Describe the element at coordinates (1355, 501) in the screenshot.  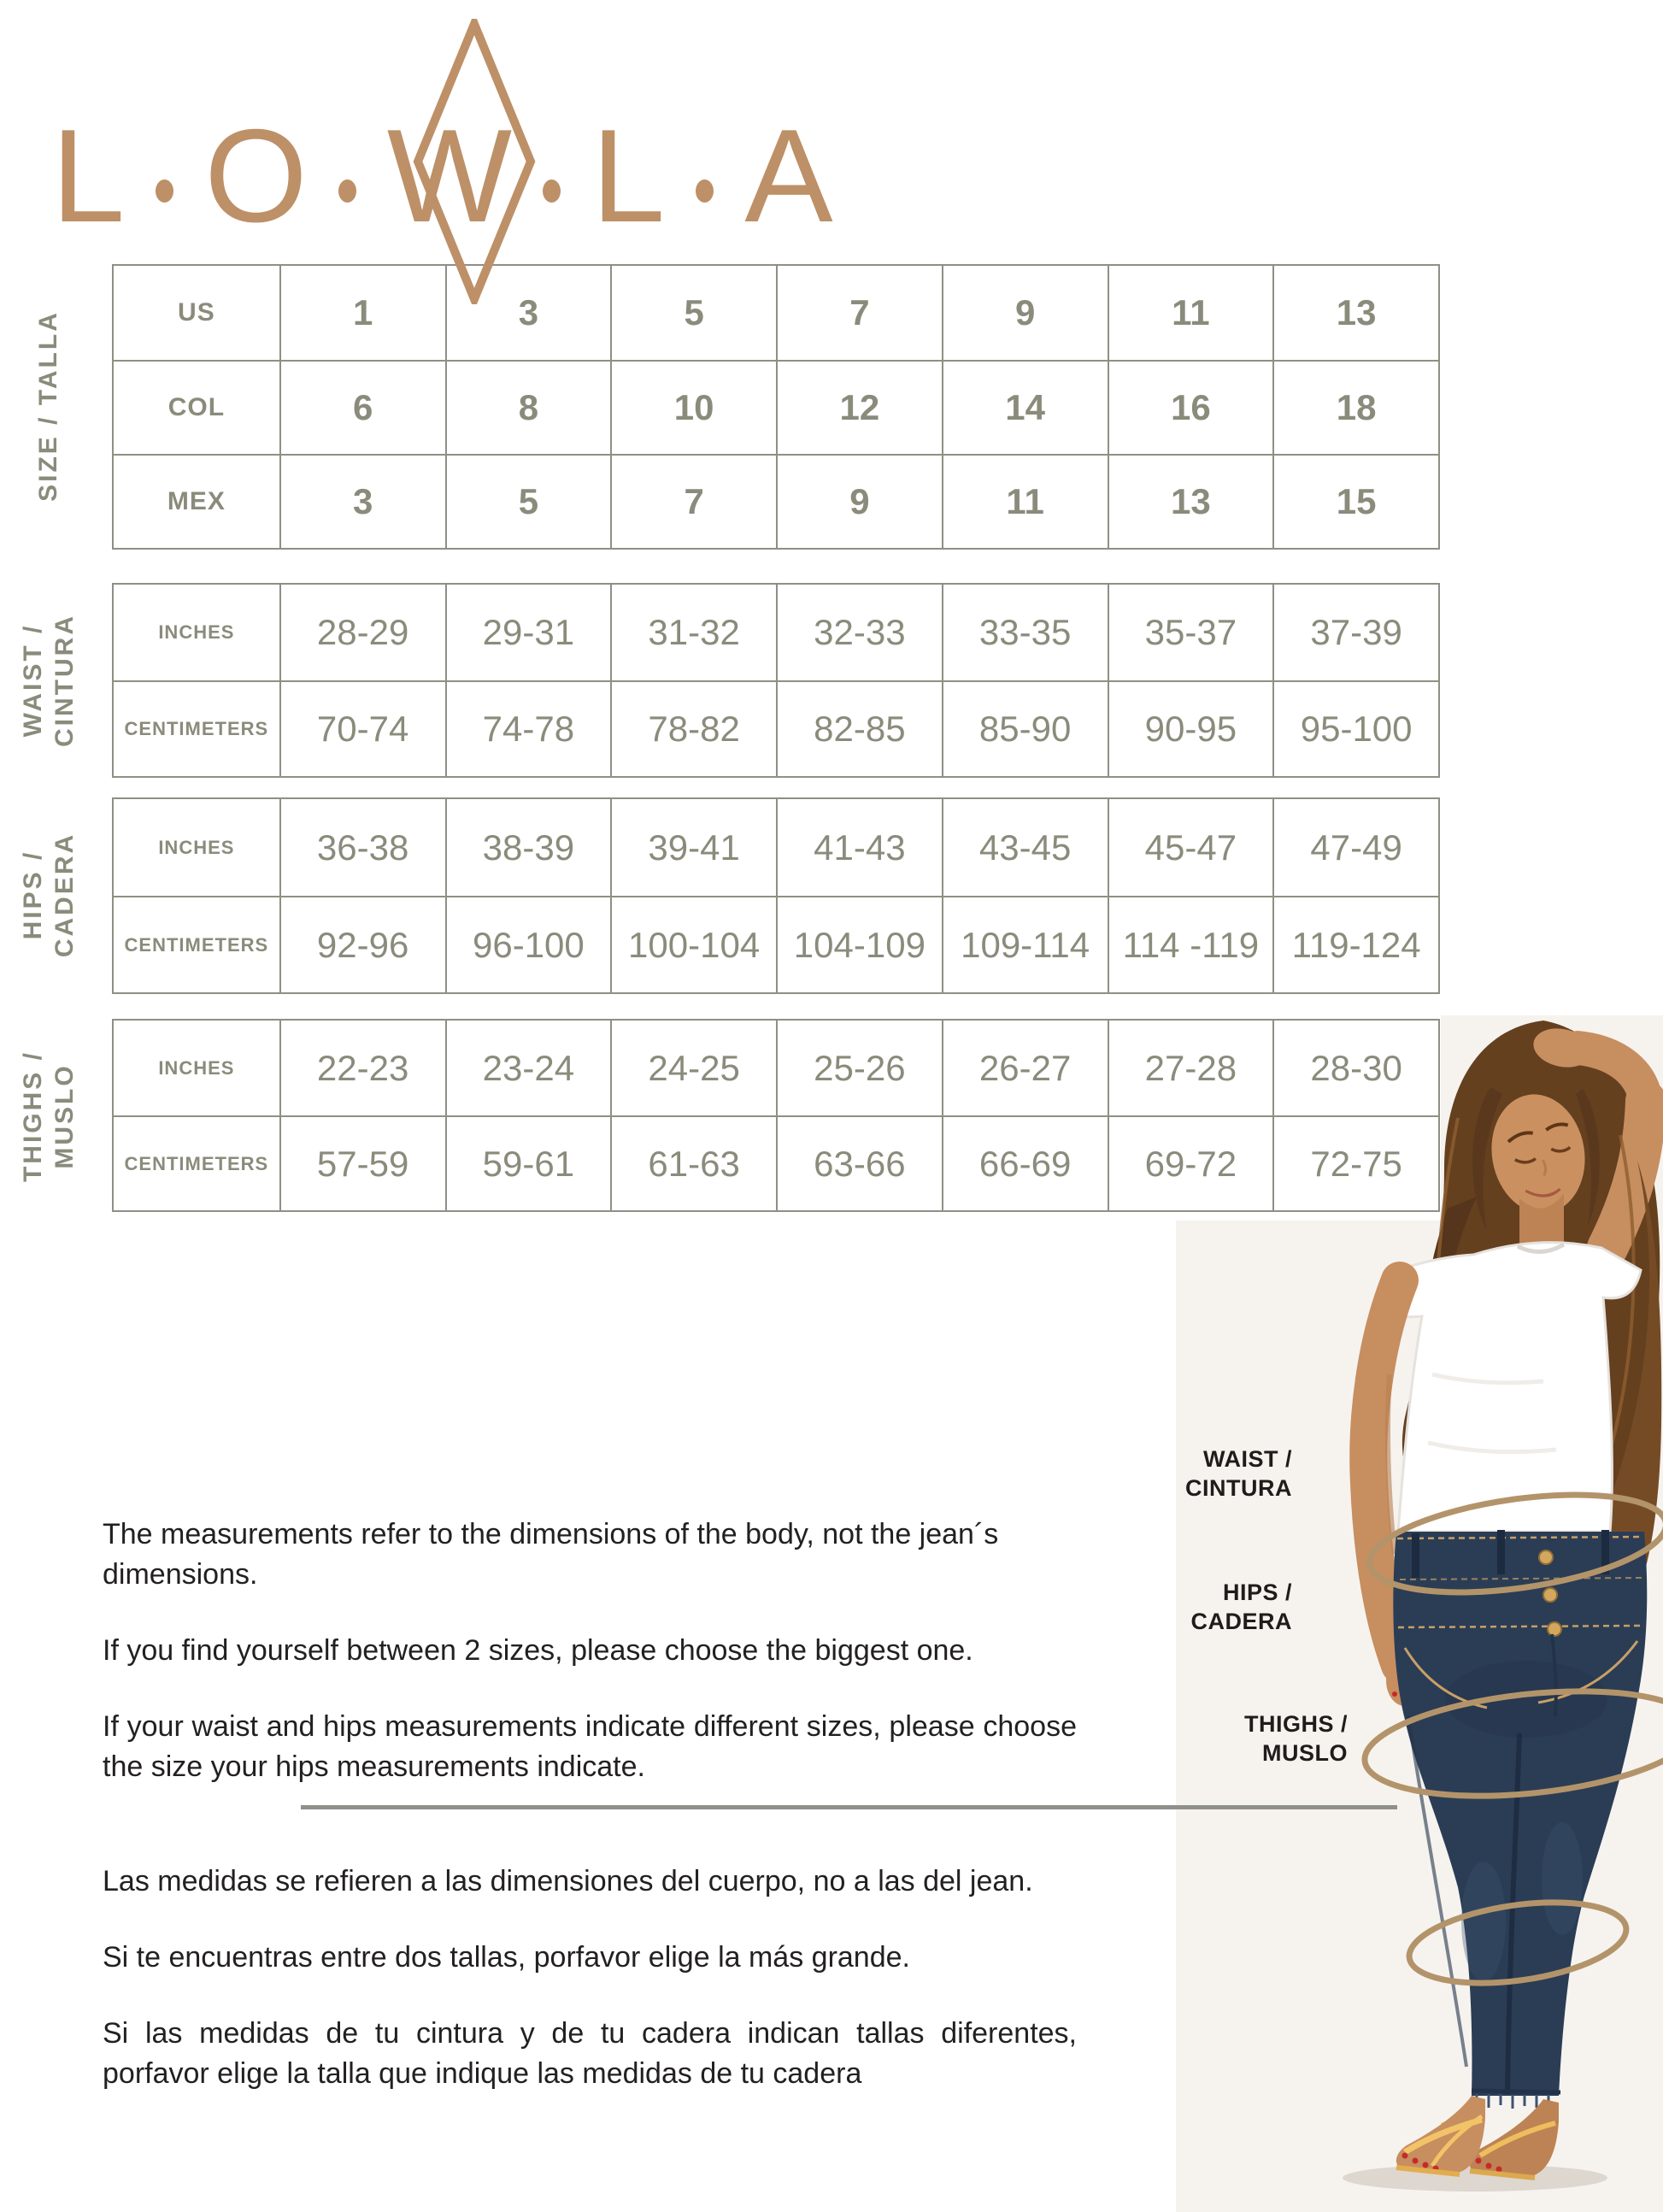
I see `size-cell: 15` at that location.